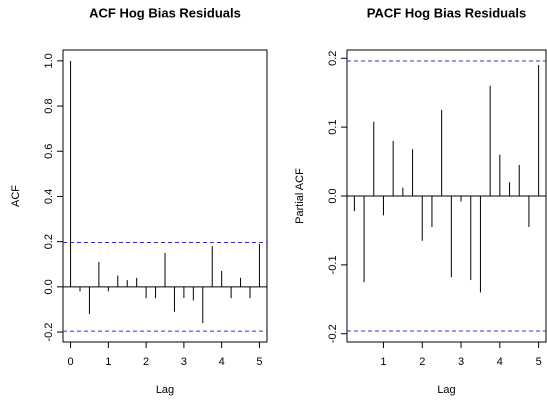  I want to click on y-tick-label: -0.1, so click(333, 264).